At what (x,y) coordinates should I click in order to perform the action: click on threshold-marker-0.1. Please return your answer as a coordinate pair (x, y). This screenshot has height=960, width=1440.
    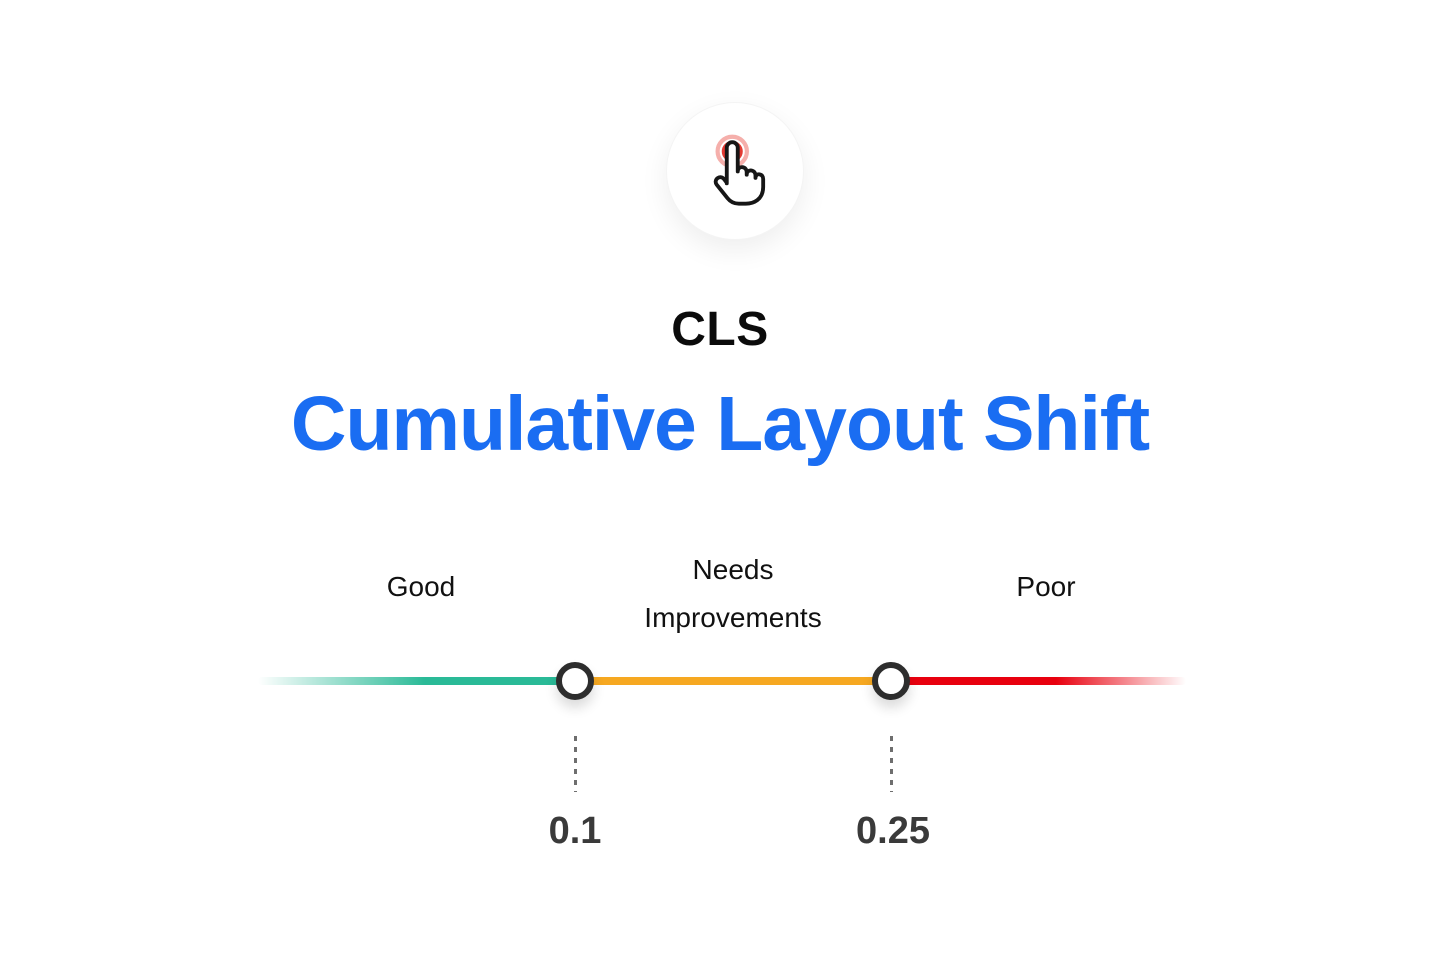
    Looking at the image, I should click on (575, 681).